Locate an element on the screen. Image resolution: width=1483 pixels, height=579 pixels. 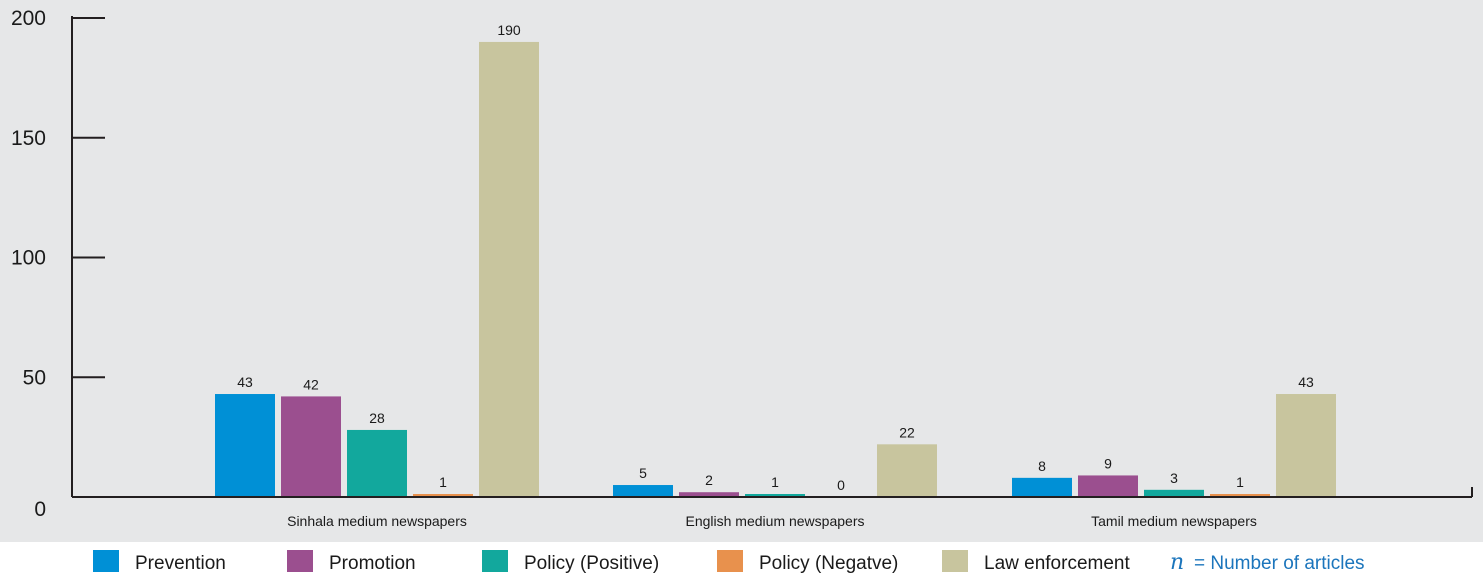
value-label: 5 is located at coordinates (643, 473).